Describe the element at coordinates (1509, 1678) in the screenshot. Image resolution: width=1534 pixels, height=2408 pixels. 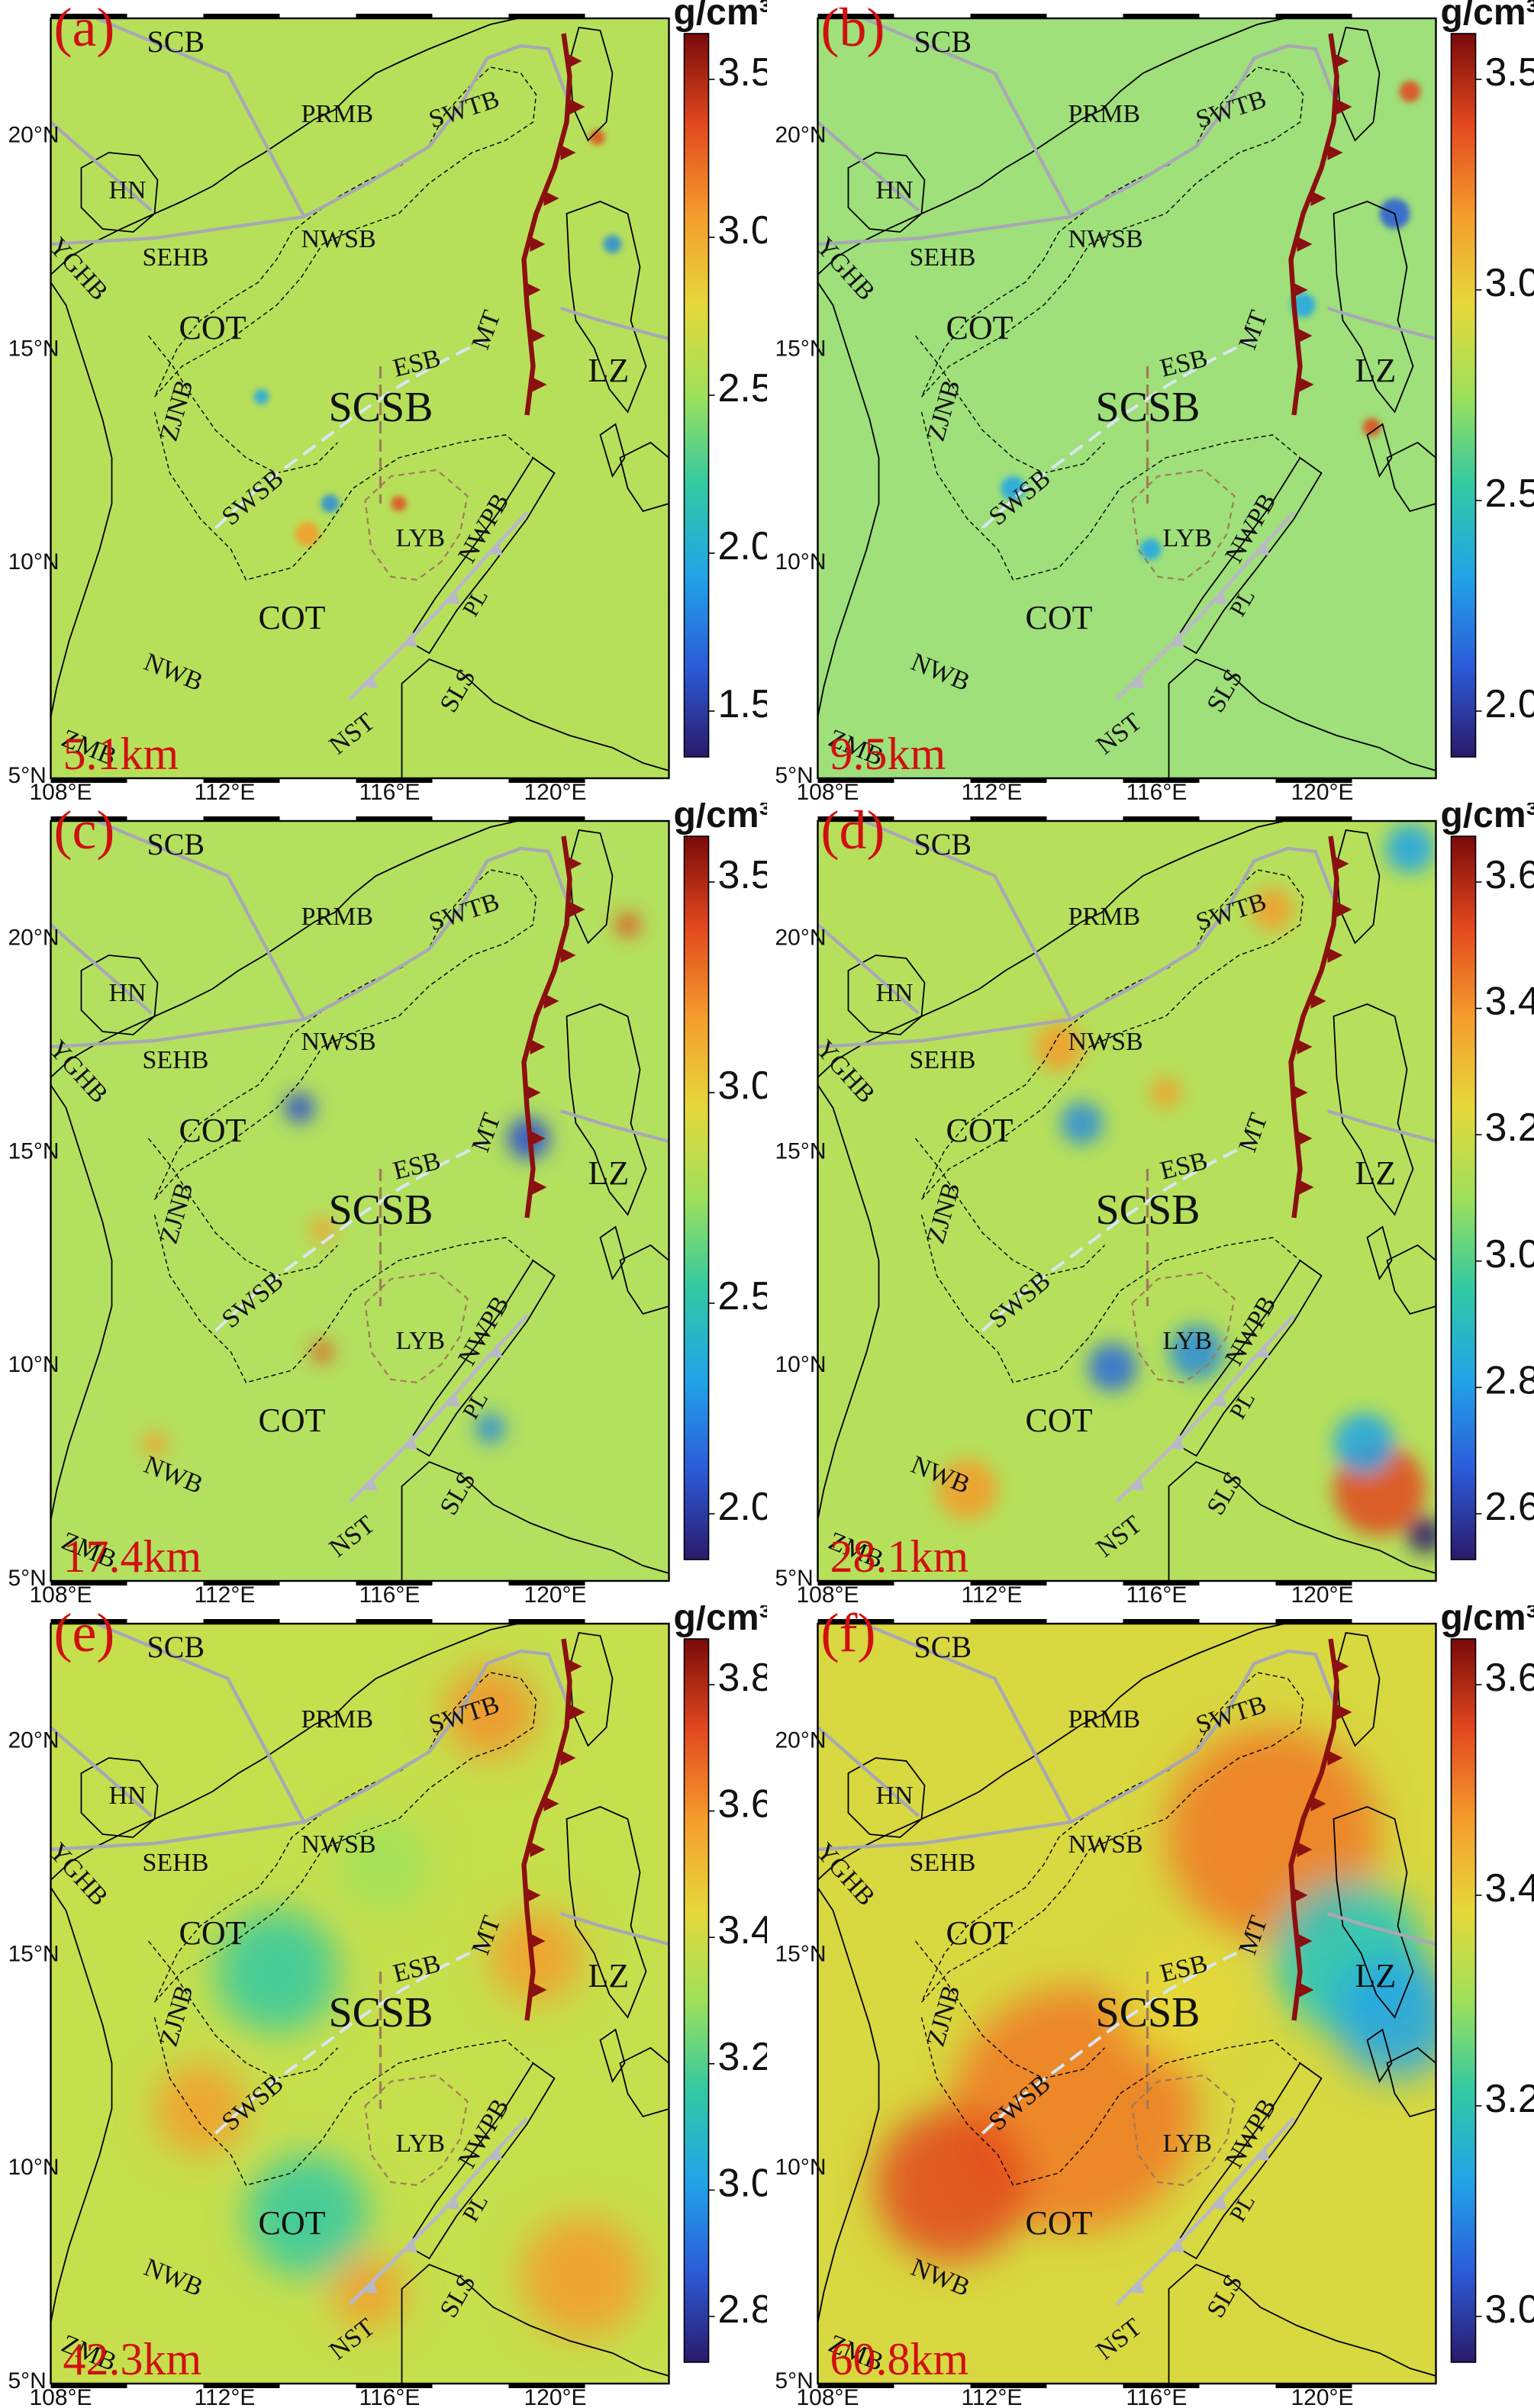
I see `colorbar-tick: 3.6` at that location.